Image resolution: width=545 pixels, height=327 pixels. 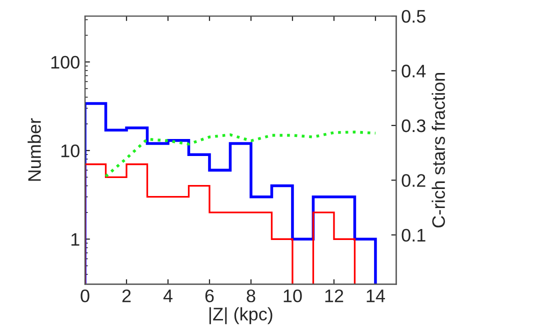 I want to click on y-tick-label: 100, so click(x=65, y=62).